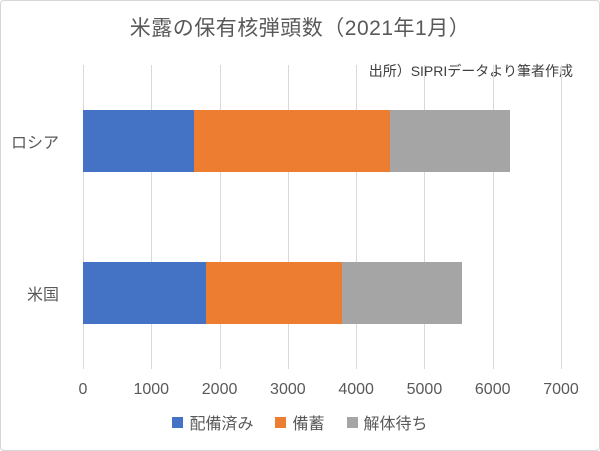 Image resolution: width=600 pixels, height=451 pixels. Describe the element at coordinates (395, 424) in the screenshot. I see `legend-label: 解体待ち` at that location.